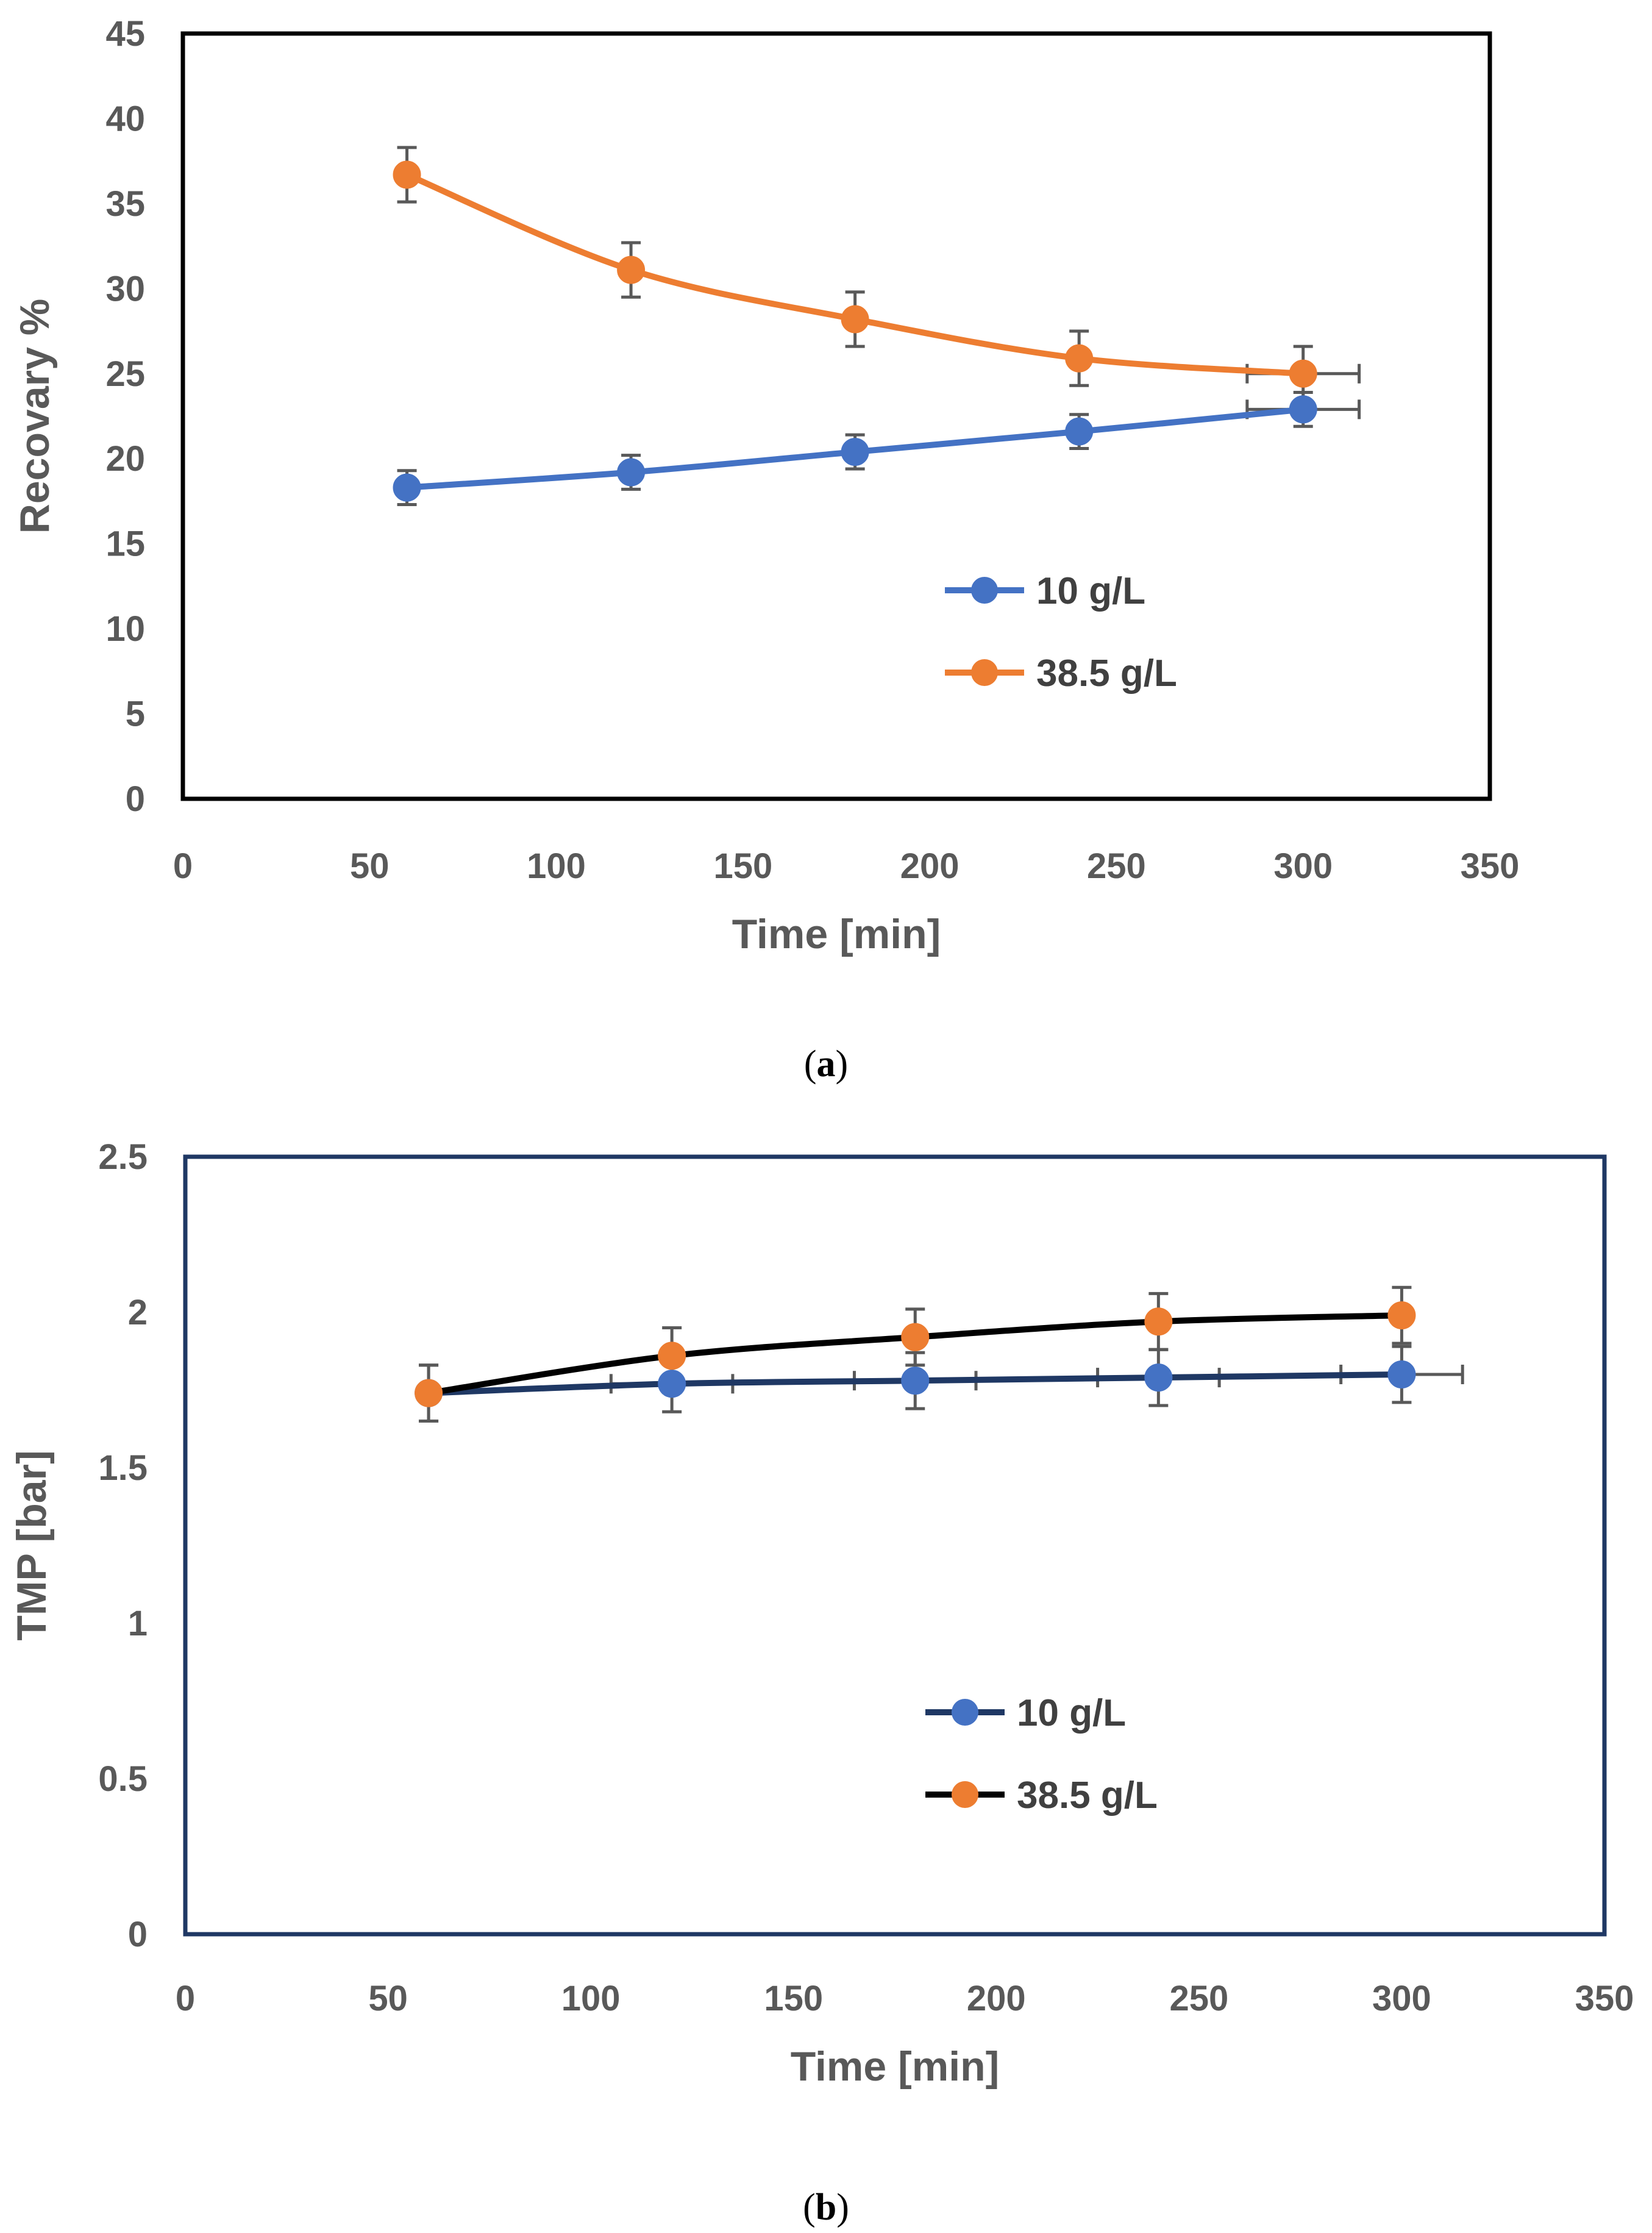 The image size is (1652, 2233). I want to click on y-tick-label: 40, so click(125, 118).